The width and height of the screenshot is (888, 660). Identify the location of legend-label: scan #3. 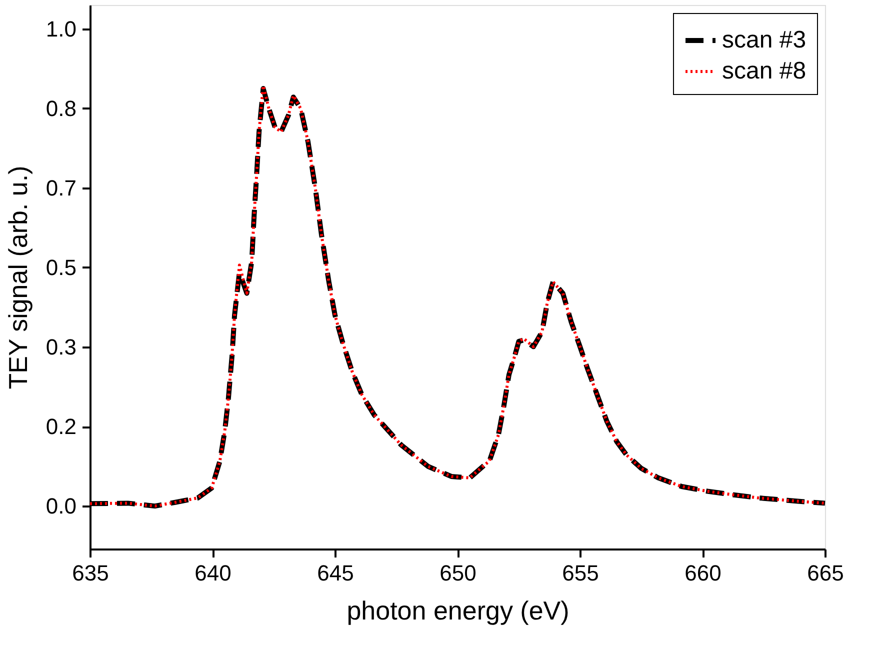
(764, 40).